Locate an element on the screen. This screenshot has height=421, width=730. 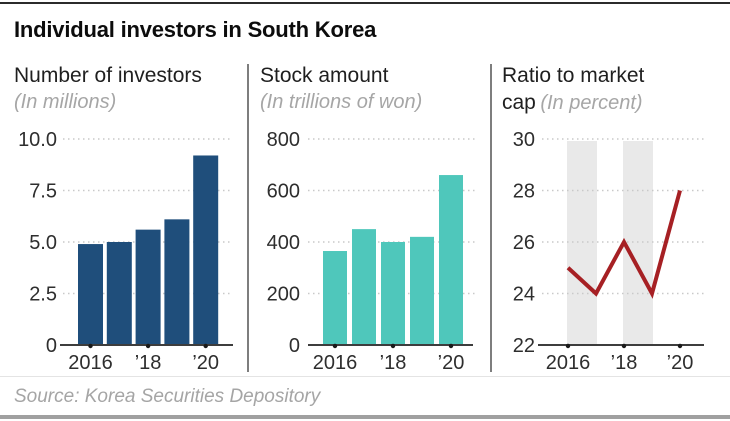
panel-stock-title: Stock amount is located at coordinates (324, 75).